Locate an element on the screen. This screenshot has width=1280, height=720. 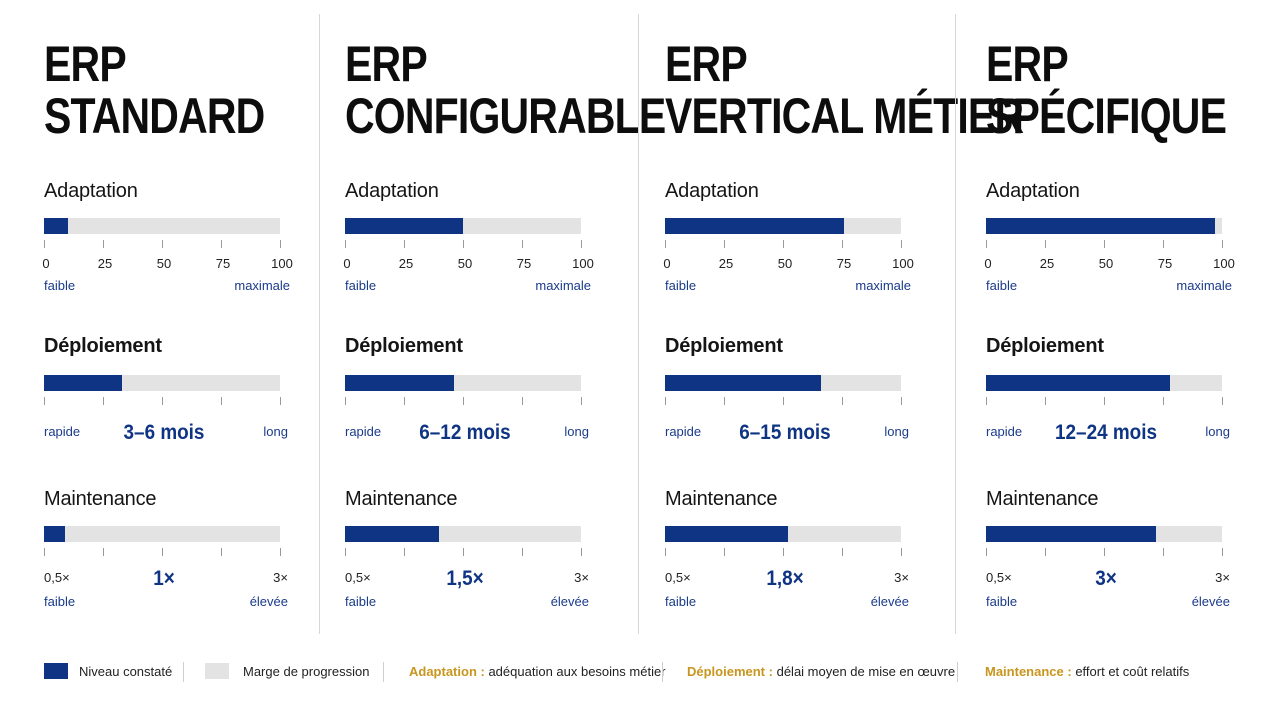
maintenance-value: 1,5× is located at coordinates (465, 578).